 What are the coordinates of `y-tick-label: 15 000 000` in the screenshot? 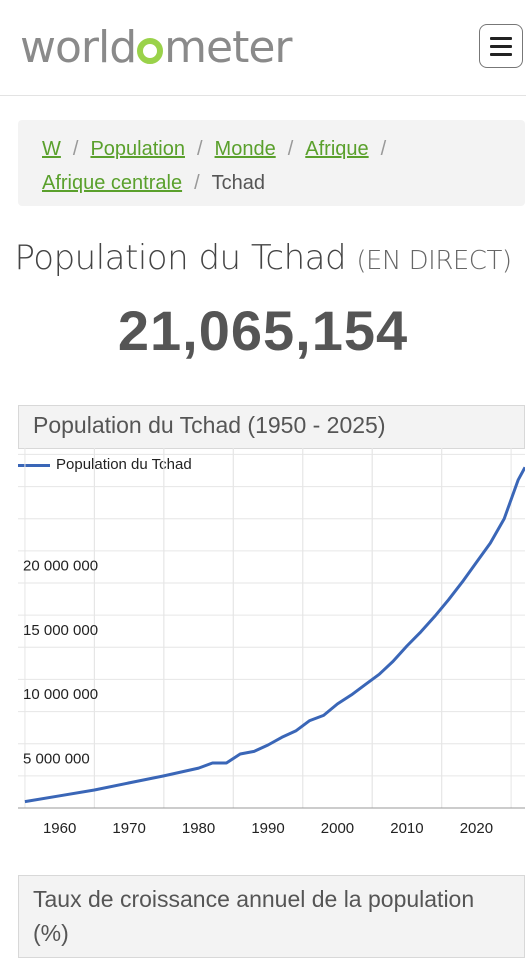 It's located at (60, 630).